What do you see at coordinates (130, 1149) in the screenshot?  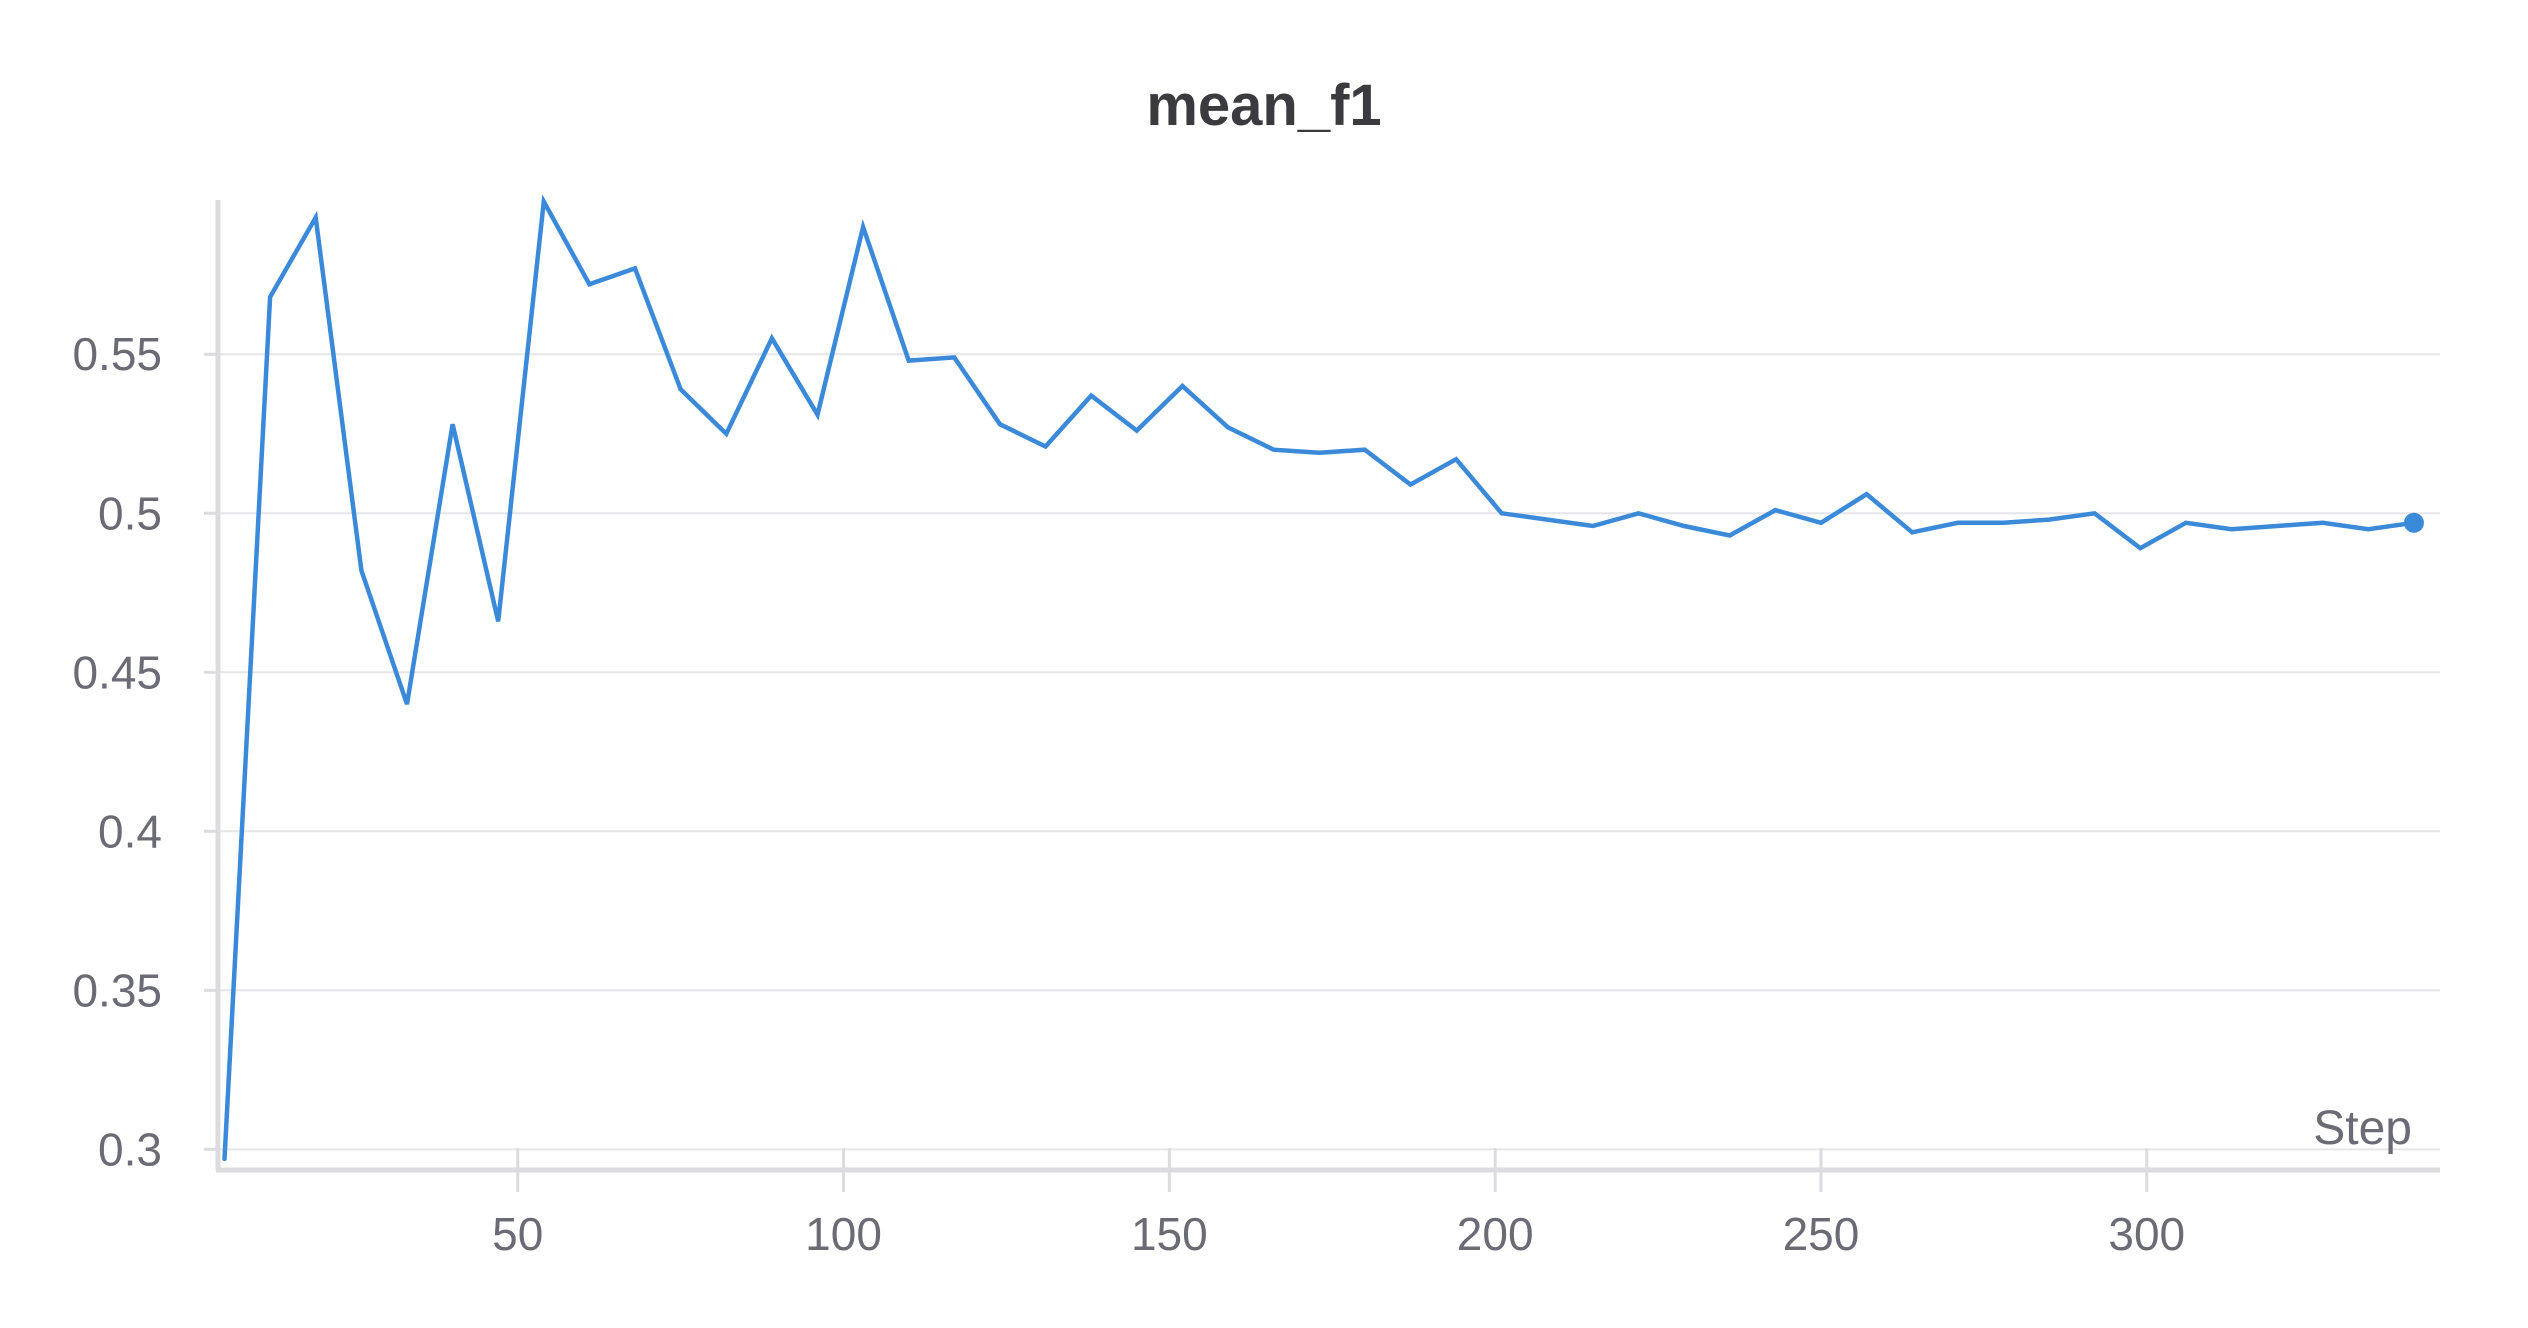 I see `y-tick-label: 0.3` at bounding box center [130, 1149].